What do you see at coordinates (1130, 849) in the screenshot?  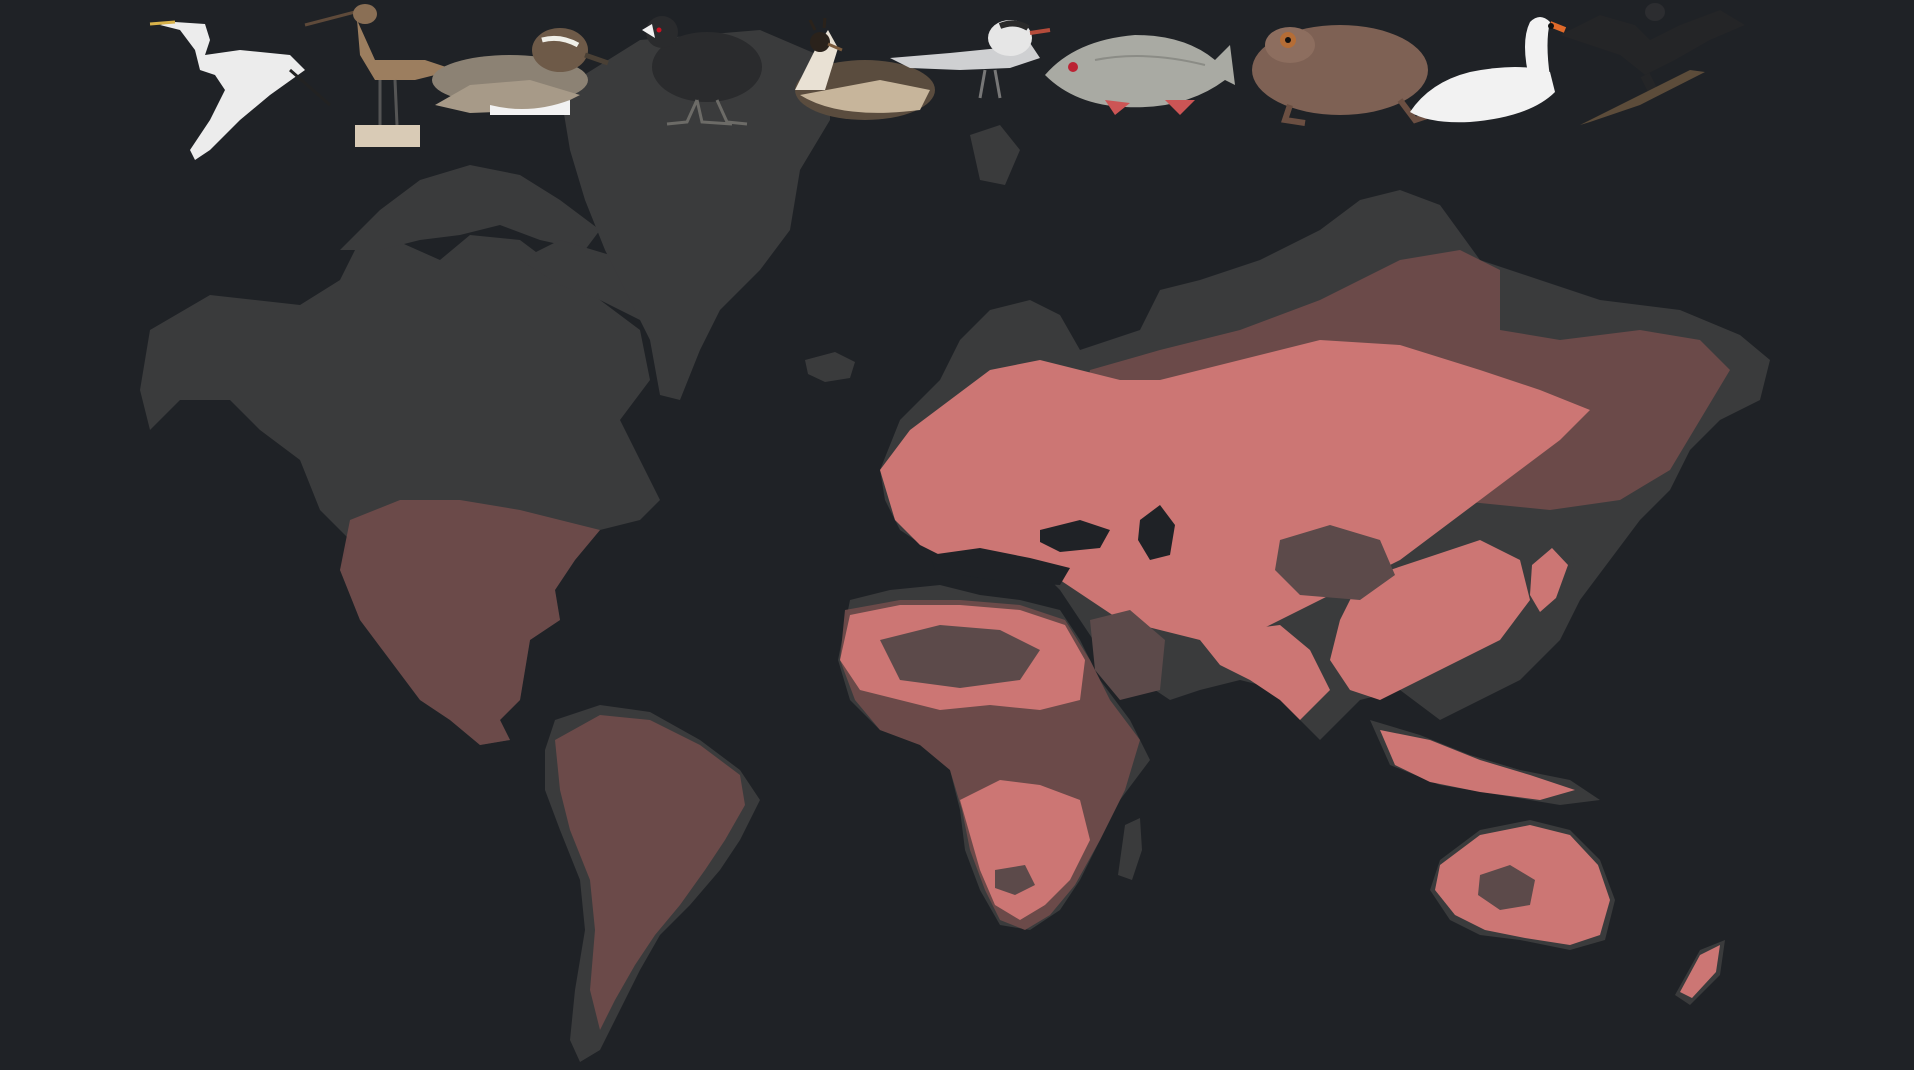 I see `madagascar-landmass` at bounding box center [1130, 849].